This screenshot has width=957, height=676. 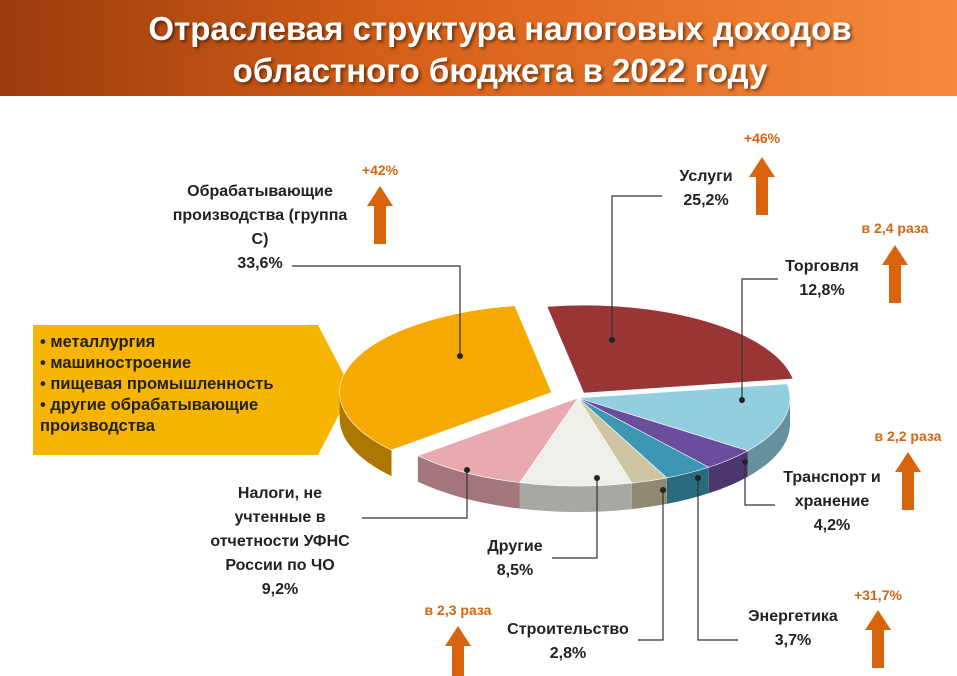 What do you see at coordinates (762, 138) in the screenshot?
I see `growth-label: +46%` at bounding box center [762, 138].